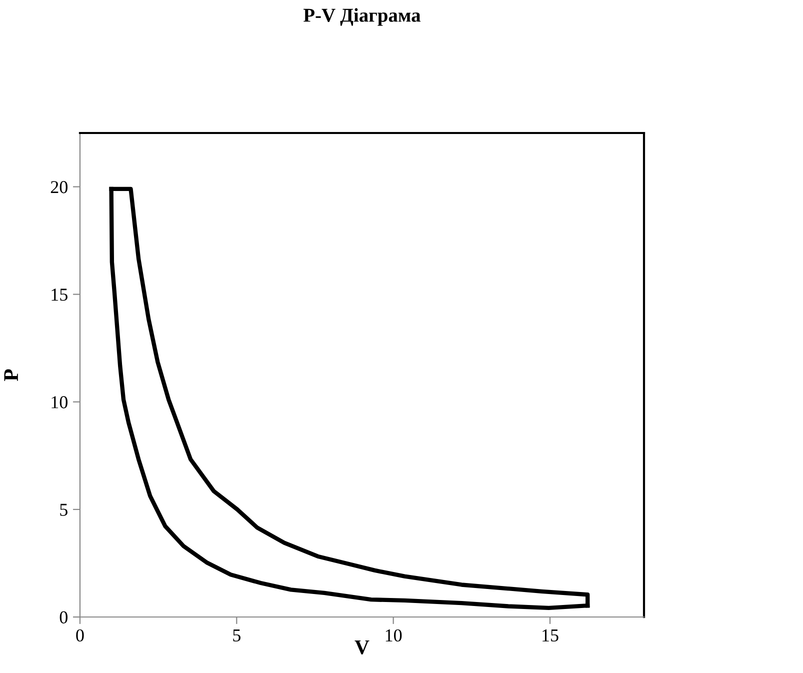 The width and height of the screenshot is (803, 673). What do you see at coordinates (59, 187) in the screenshot?
I see `y-tick-label: 20` at bounding box center [59, 187].